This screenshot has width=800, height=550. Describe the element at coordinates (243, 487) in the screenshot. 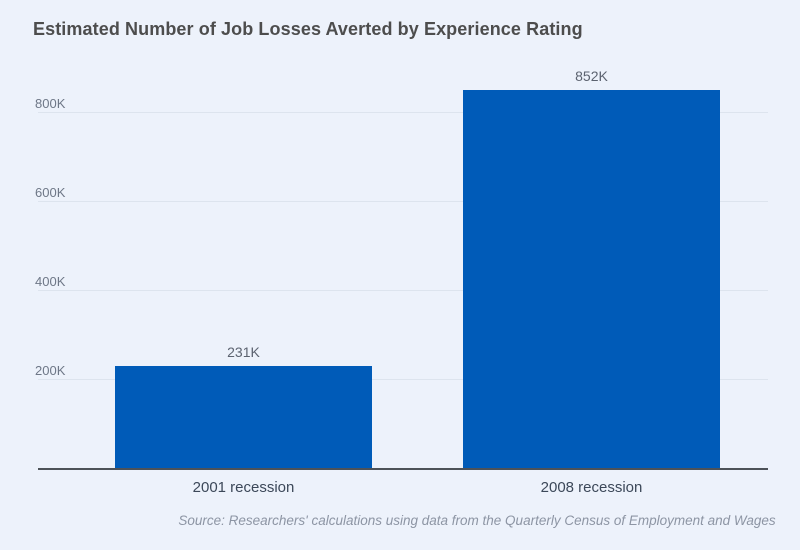

I see `x-axis-category-label: 2001 recession` at that location.